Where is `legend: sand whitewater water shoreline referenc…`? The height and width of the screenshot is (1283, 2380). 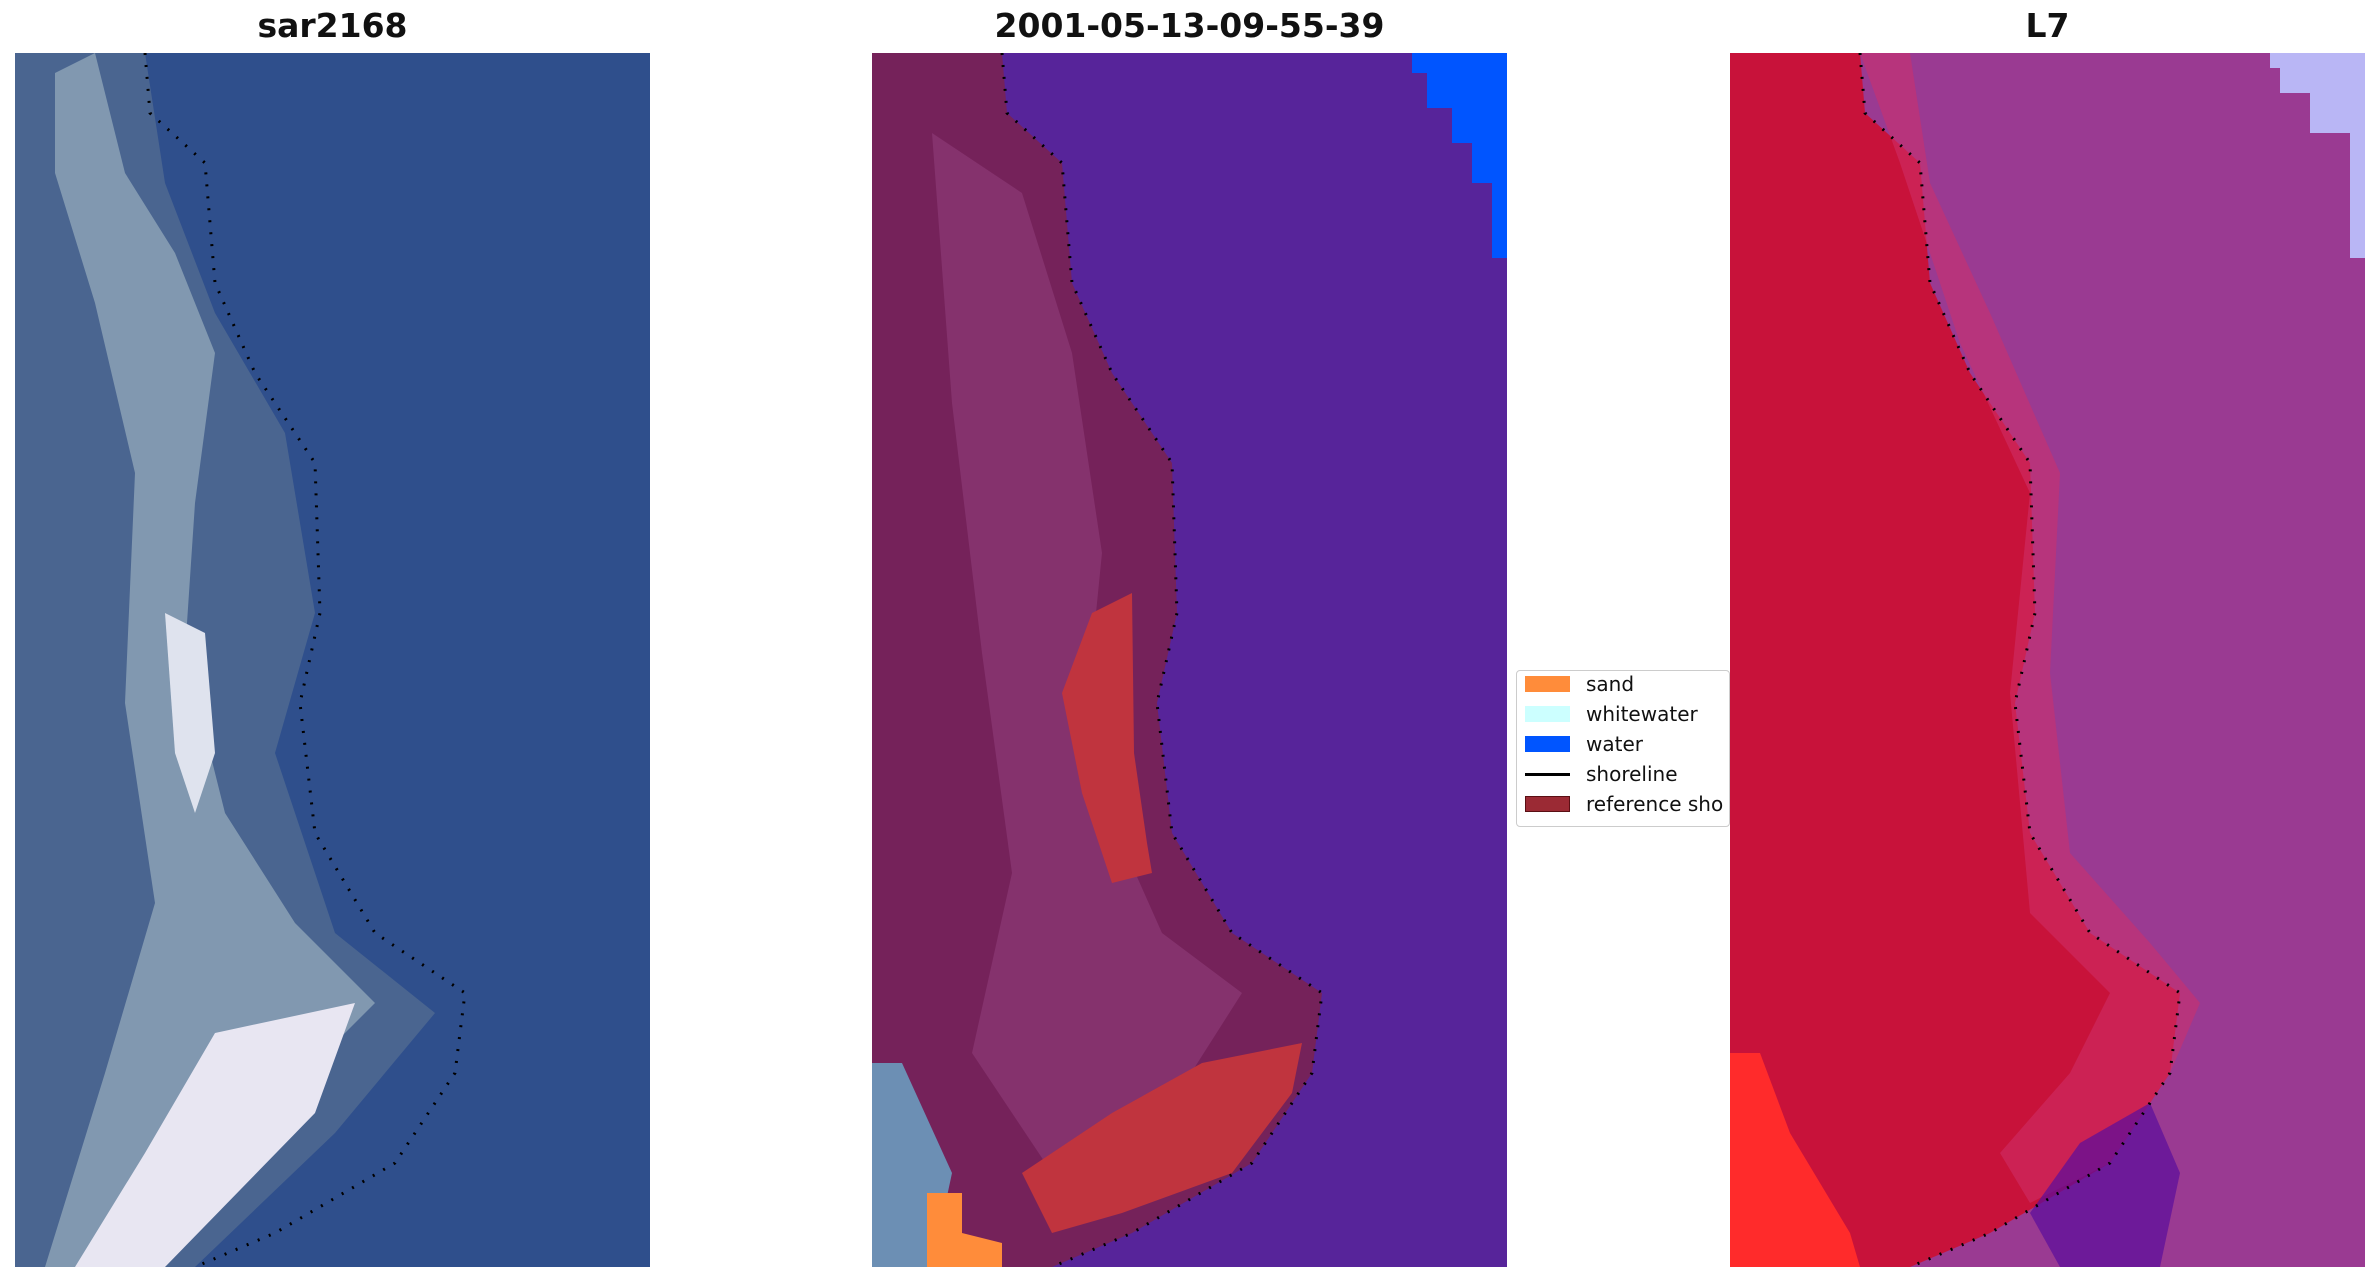
legend: sand whitewater water shoreline referenc… is located at coordinates (1623, 748).